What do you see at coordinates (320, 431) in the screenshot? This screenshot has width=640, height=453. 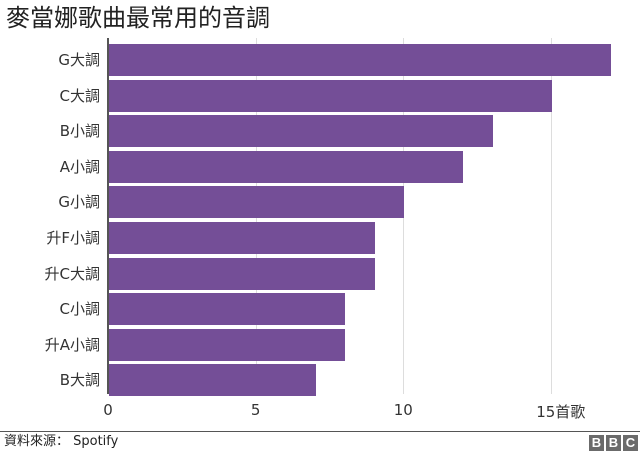 I see `footer-divider` at bounding box center [320, 431].